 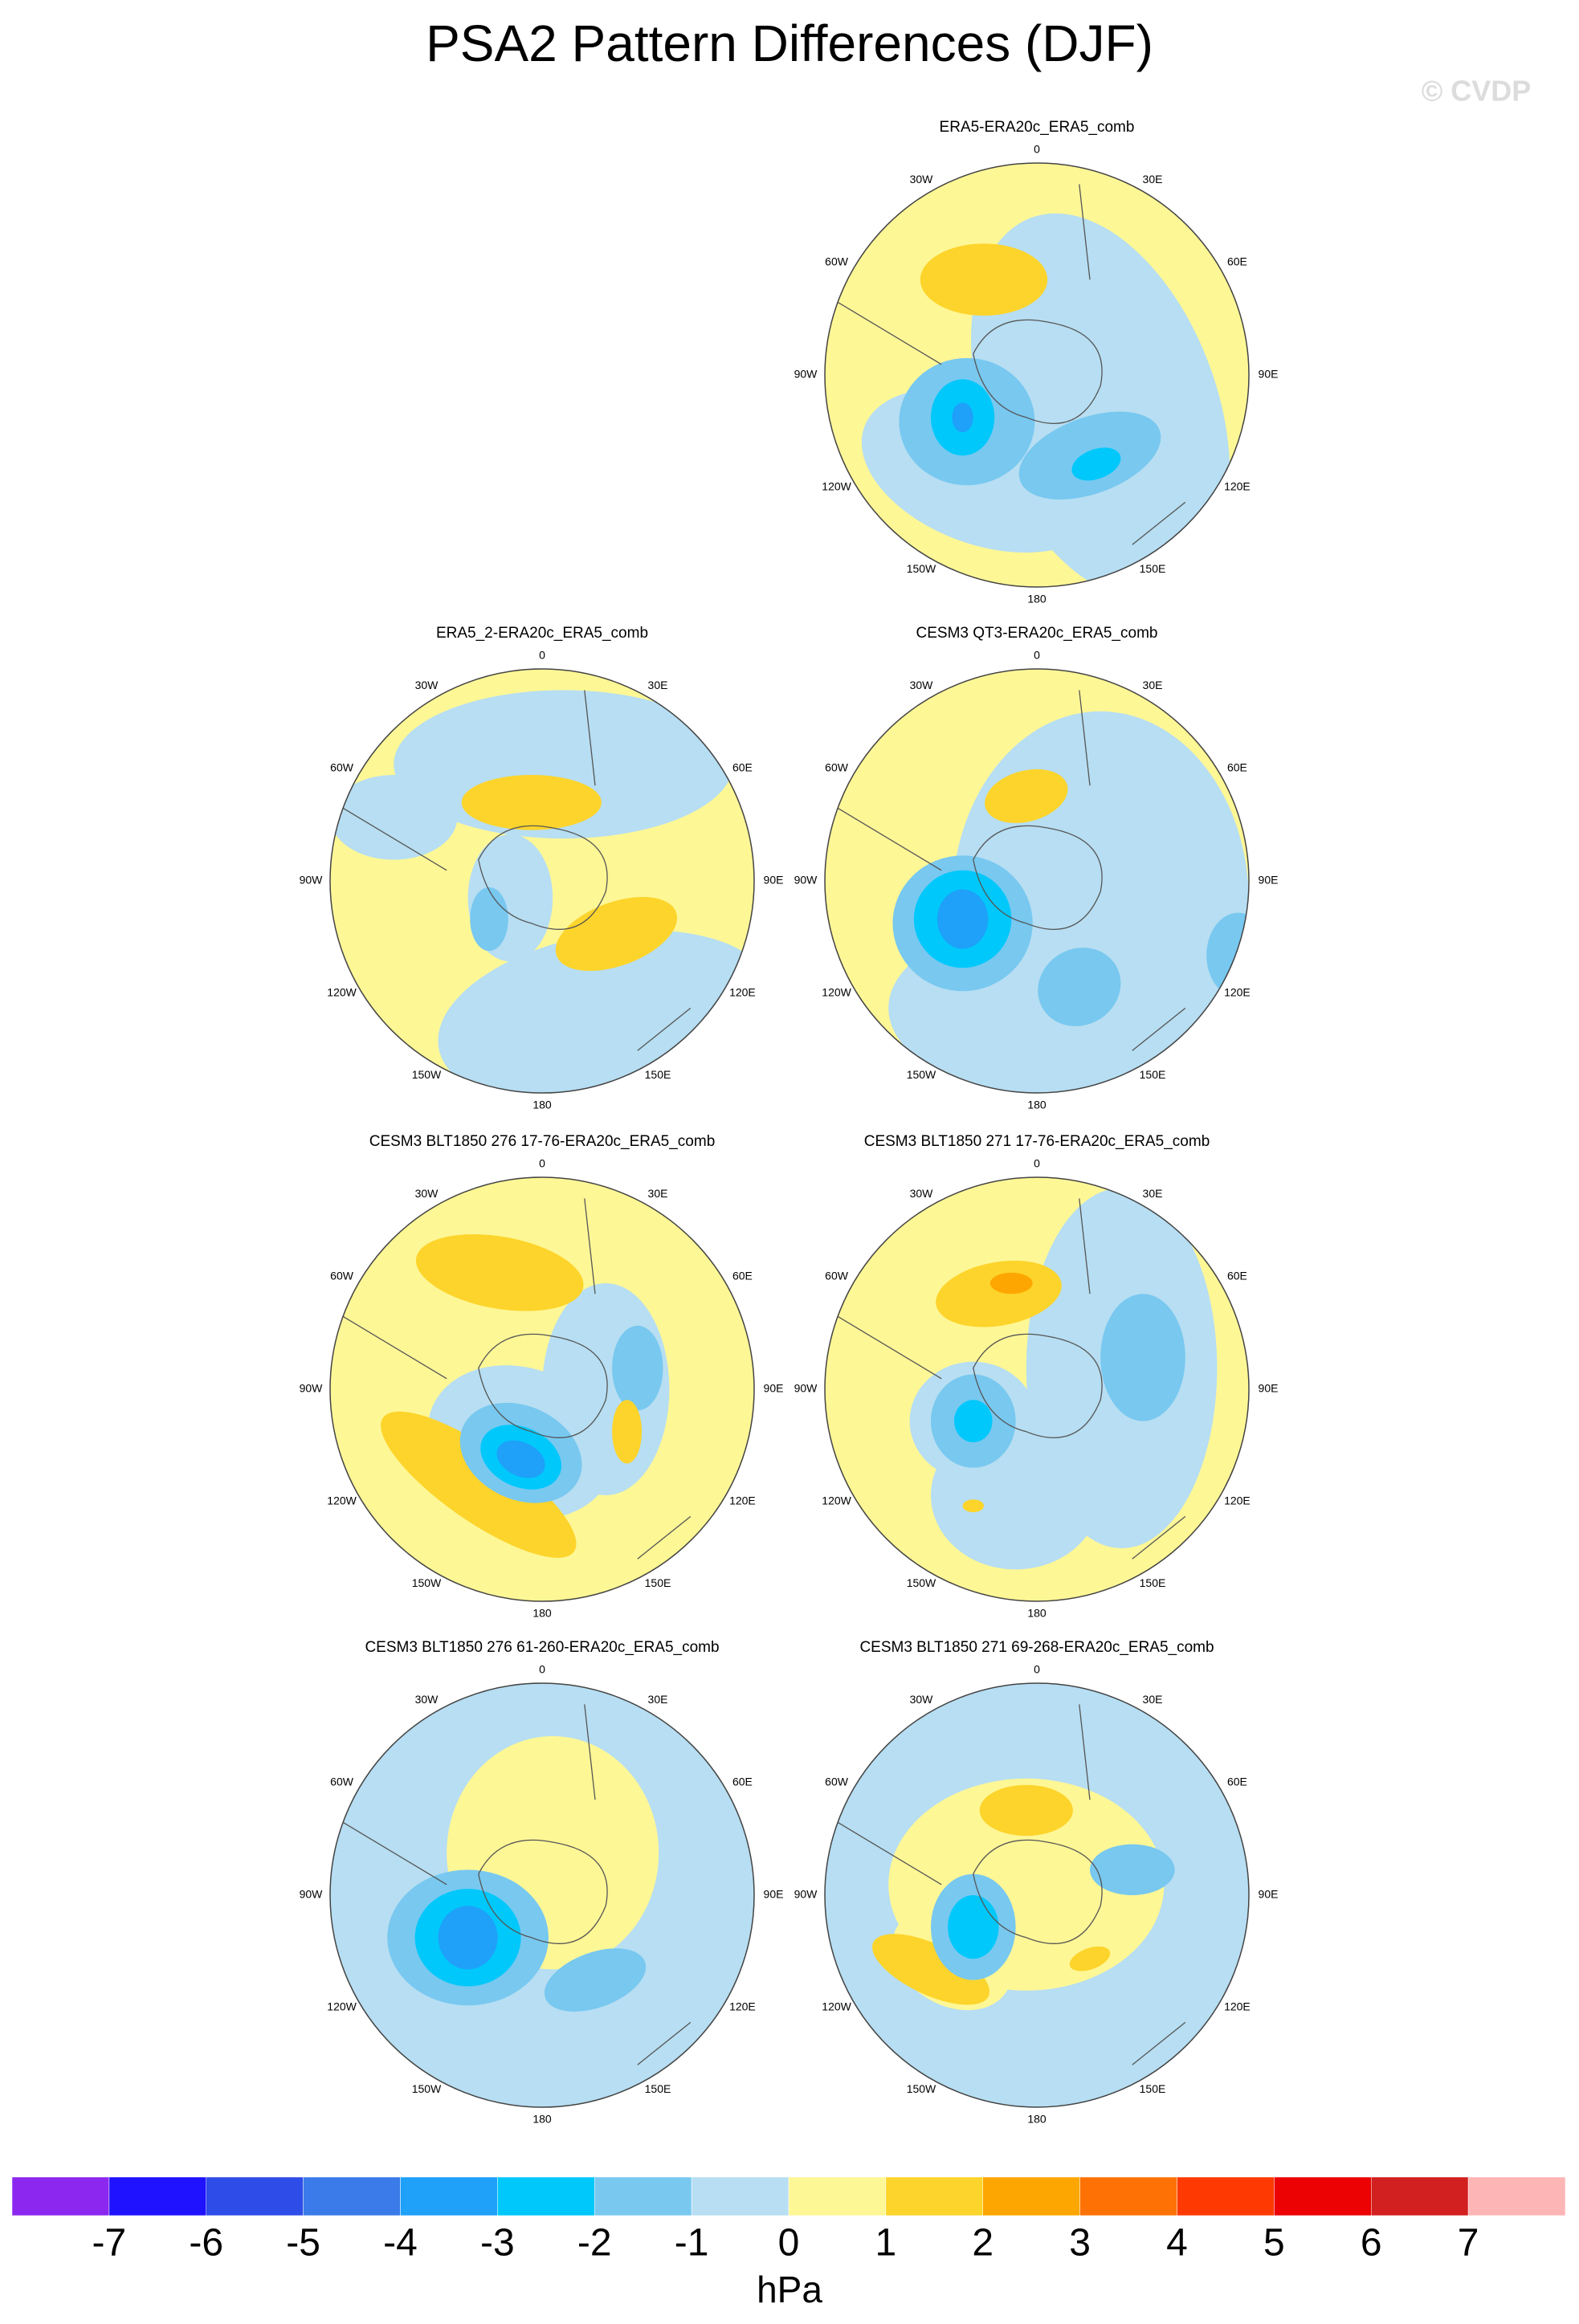 What do you see at coordinates (109, 2244) in the screenshot?
I see `colorbar-tick-label: -7` at bounding box center [109, 2244].